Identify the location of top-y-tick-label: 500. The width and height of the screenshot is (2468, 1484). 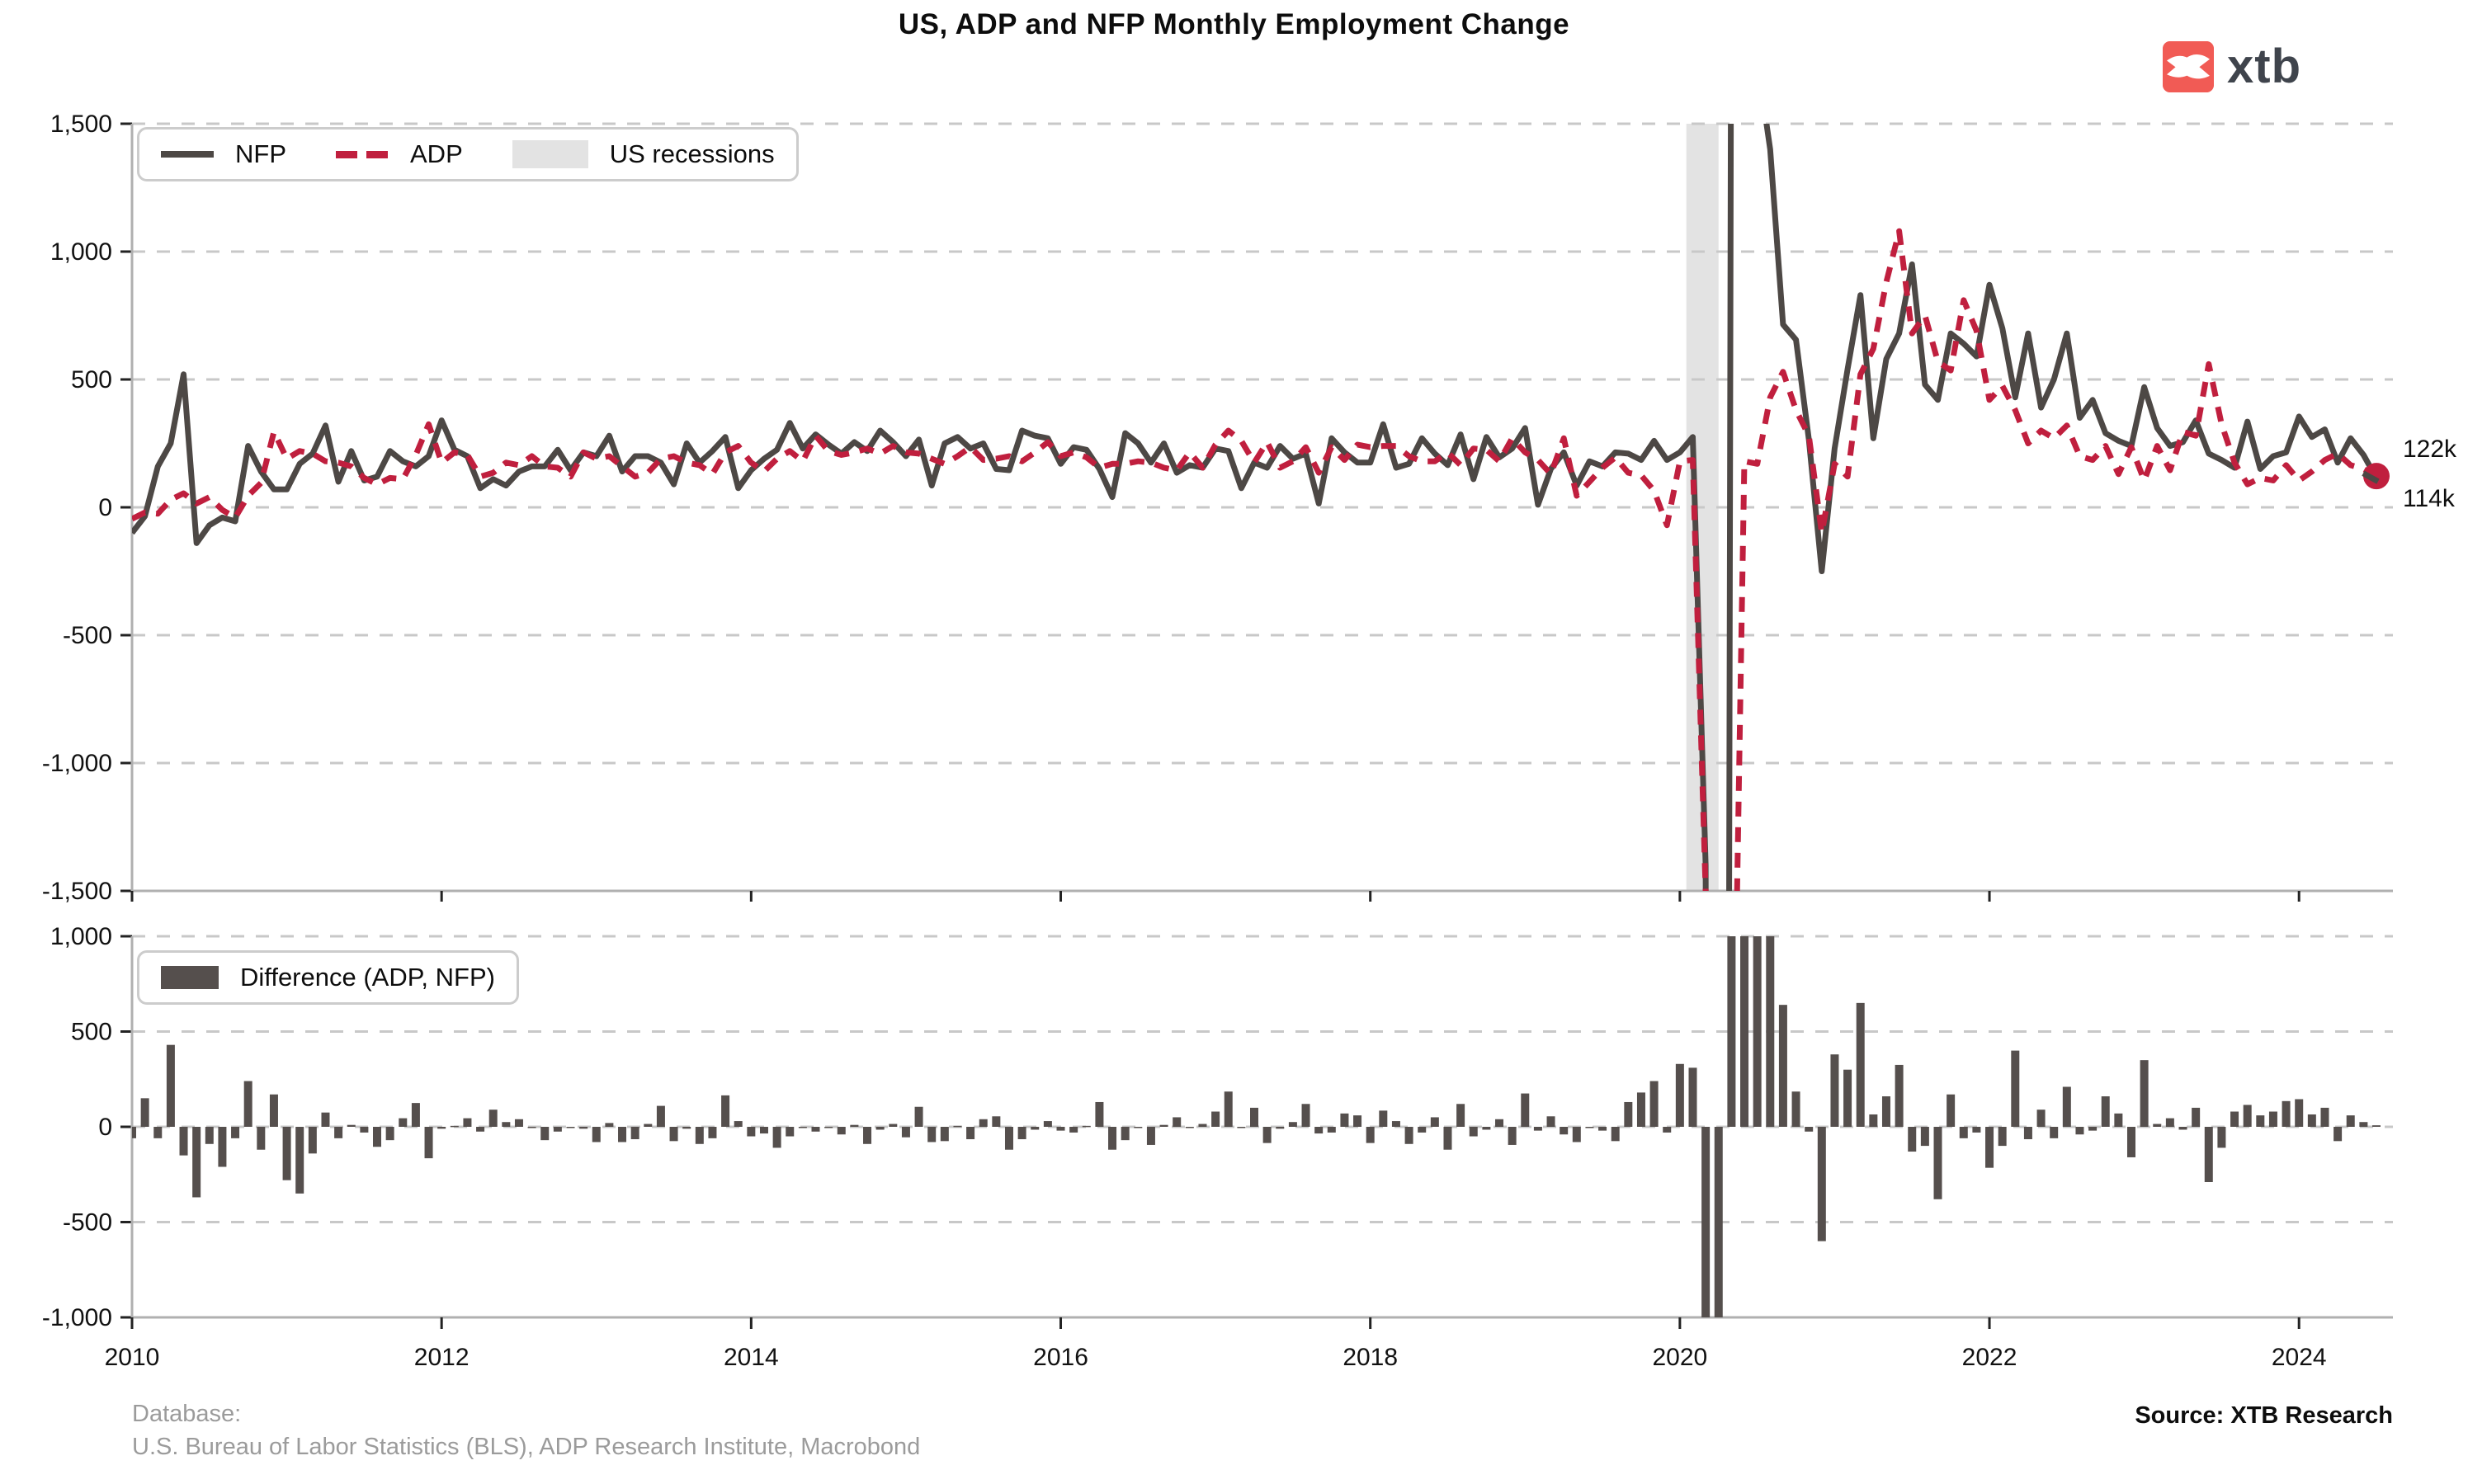
(91, 379).